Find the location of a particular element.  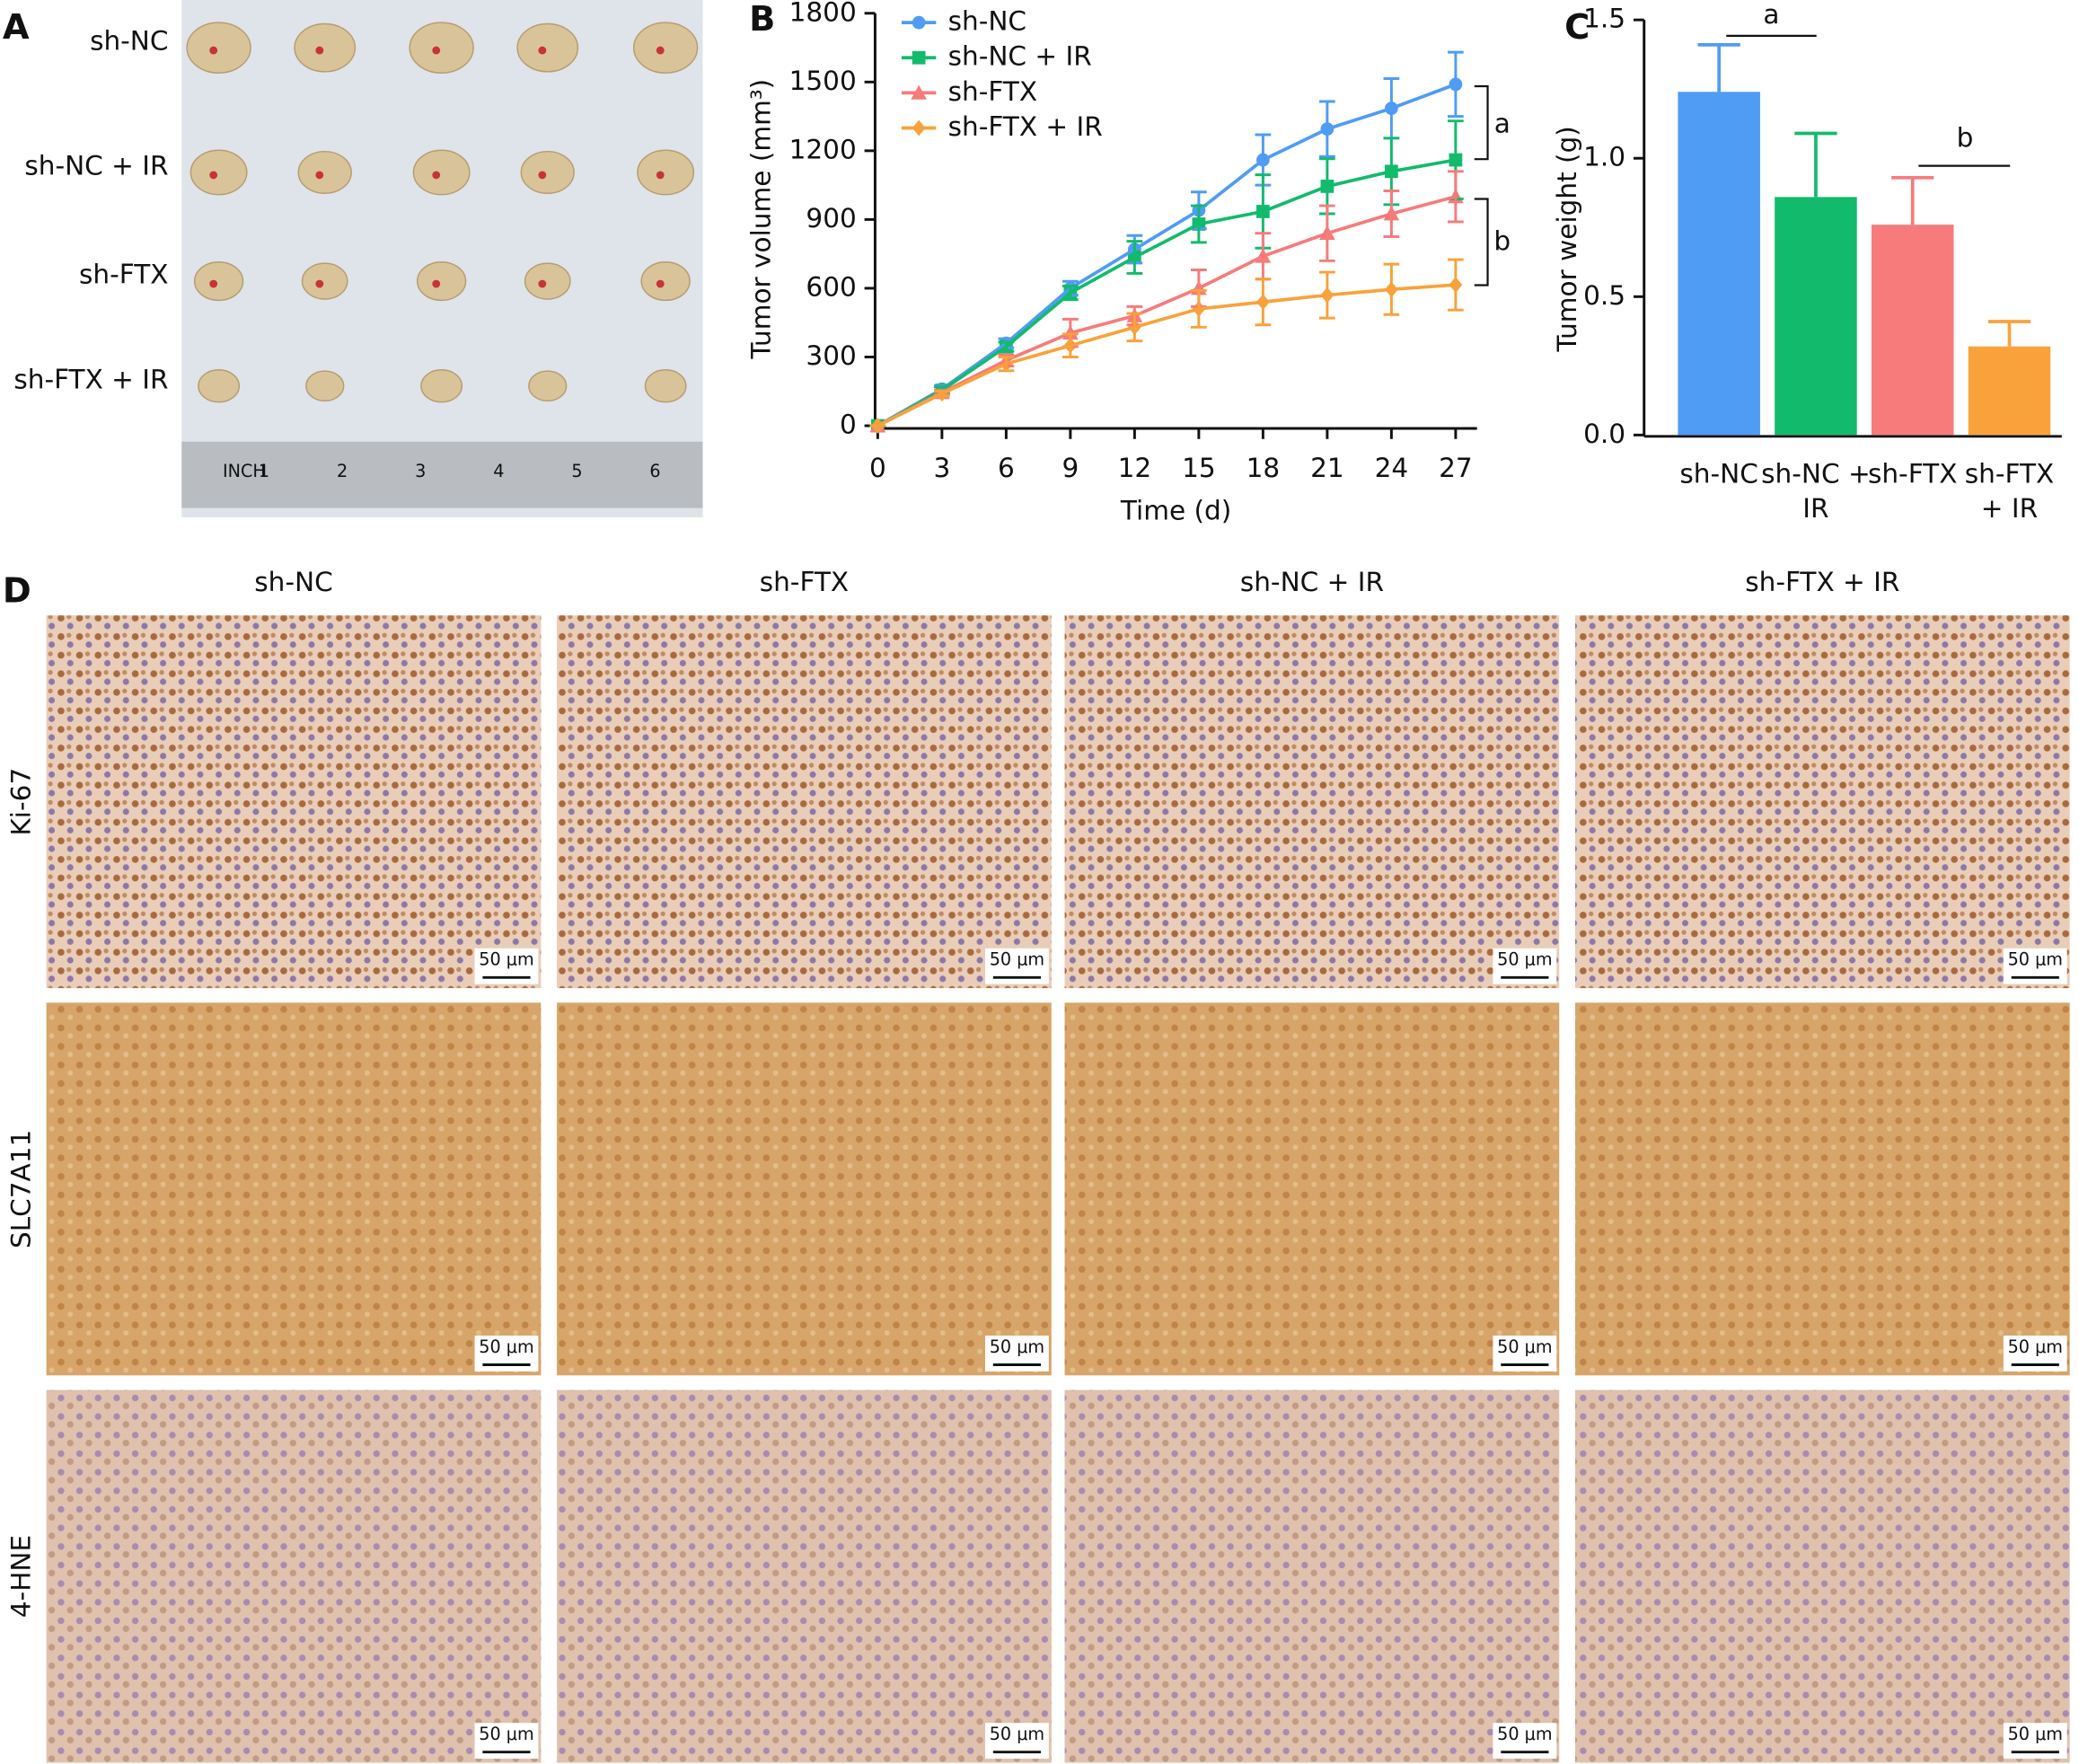

annotation: a is located at coordinates (1771, 15).